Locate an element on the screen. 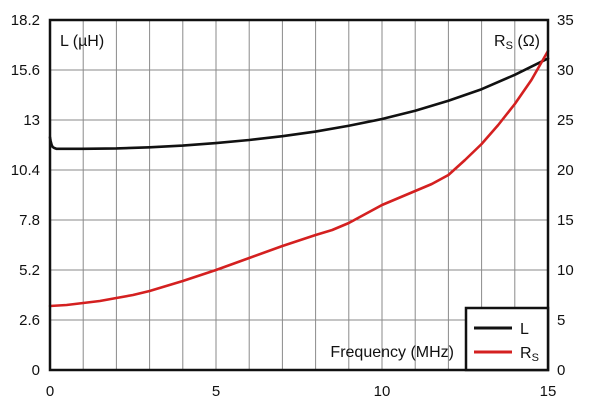 This screenshot has height=415, width=595. legend-label-rs-sub: S is located at coordinates (535, 358).